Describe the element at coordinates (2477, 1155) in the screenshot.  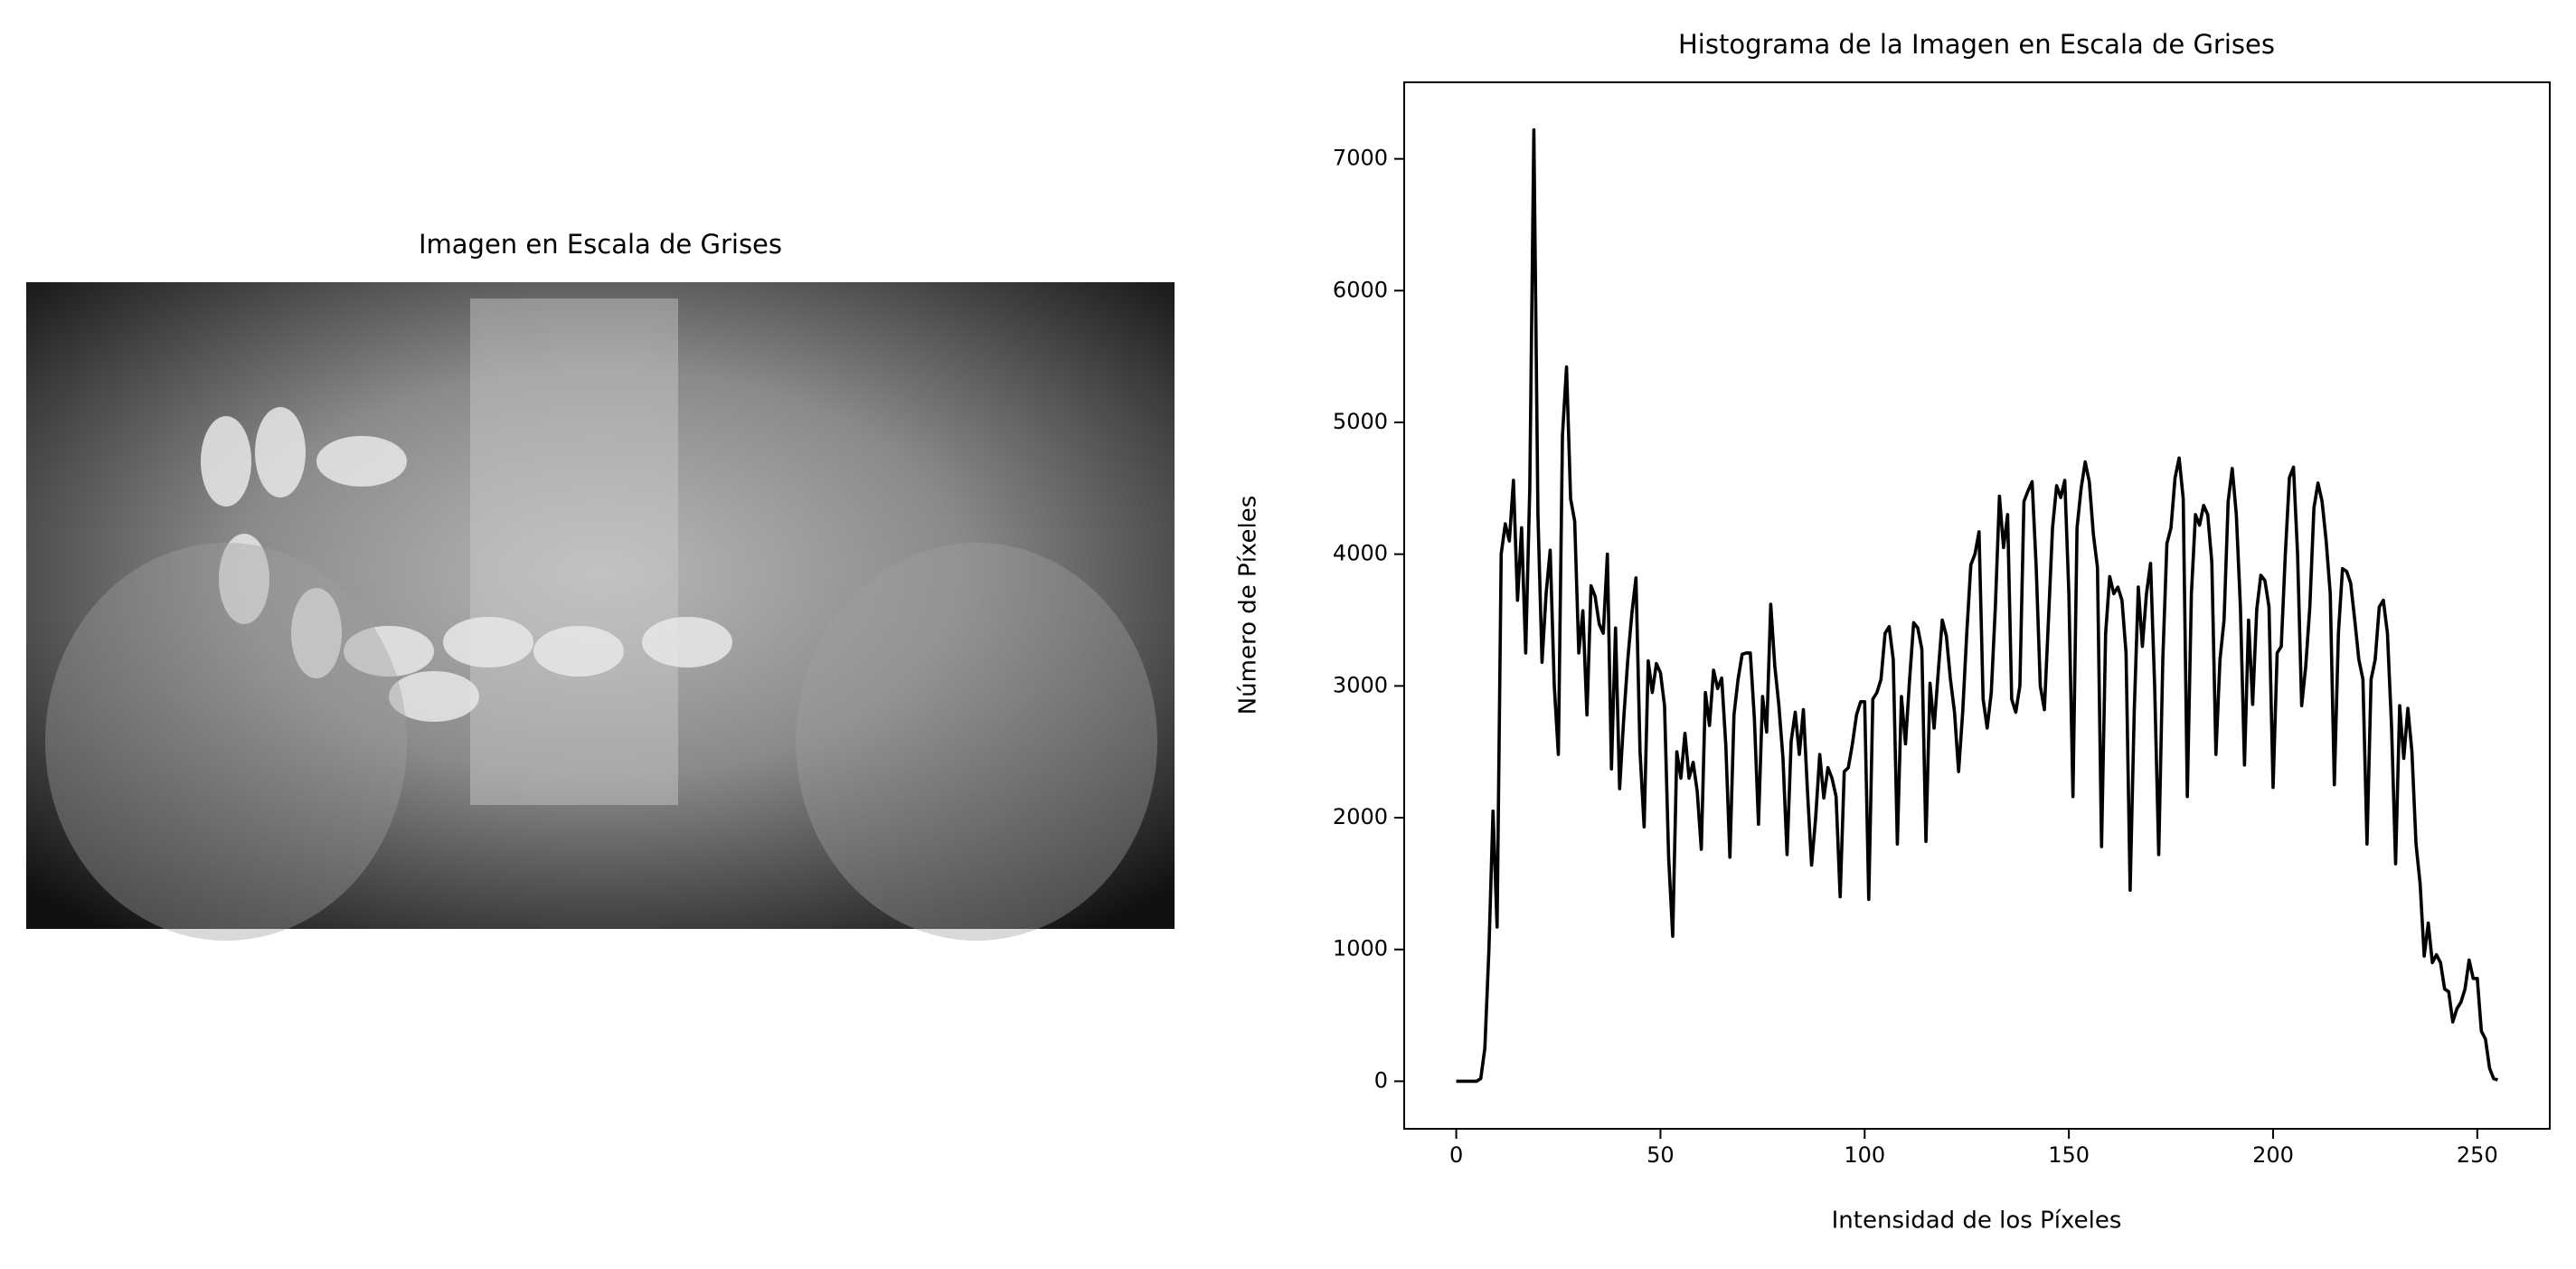
I see `x-tick-label: 250` at that location.